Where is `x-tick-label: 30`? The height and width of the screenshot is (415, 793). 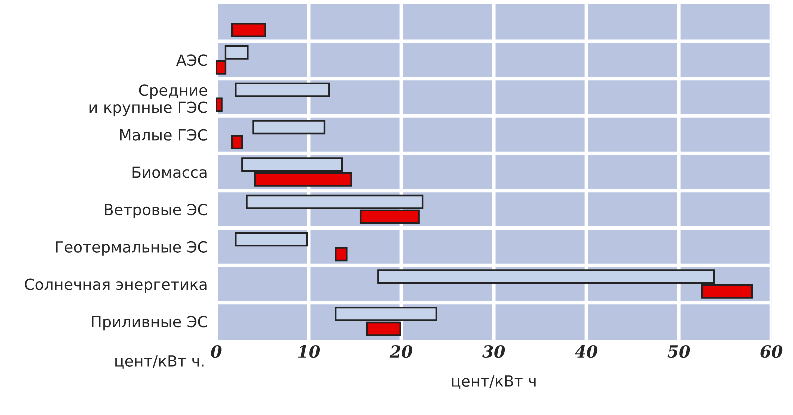 x-tick-label: 30 is located at coordinates (494, 351).